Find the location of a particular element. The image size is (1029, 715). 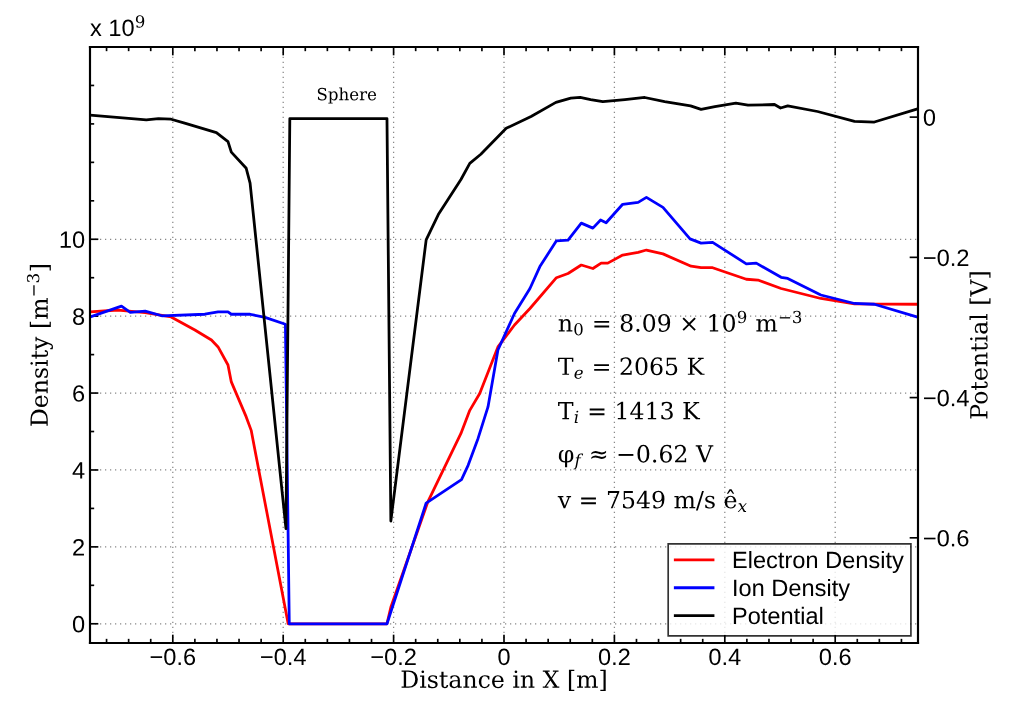

y-tick-label: 8 is located at coordinates (79, 316).